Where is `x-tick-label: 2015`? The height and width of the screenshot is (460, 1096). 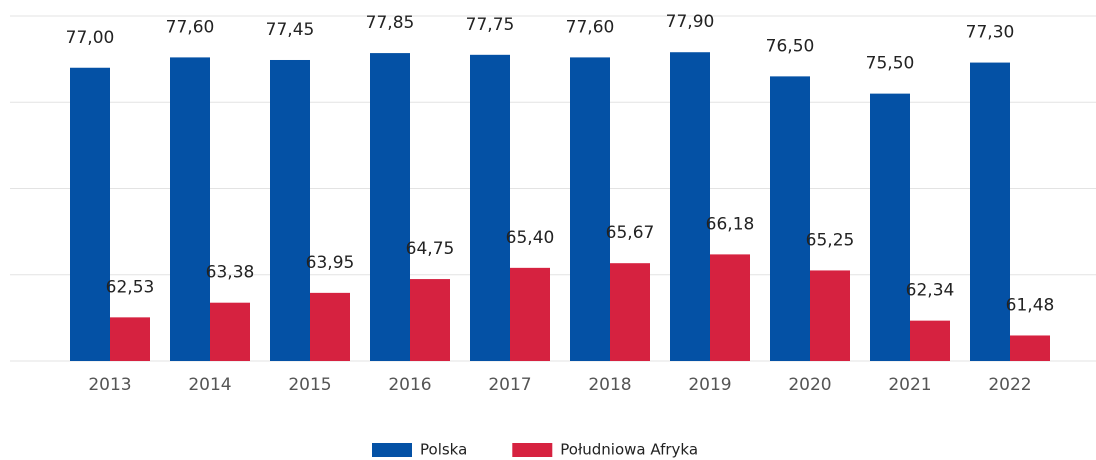 x-tick-label: 2015 is located at coordinates (309, 385).